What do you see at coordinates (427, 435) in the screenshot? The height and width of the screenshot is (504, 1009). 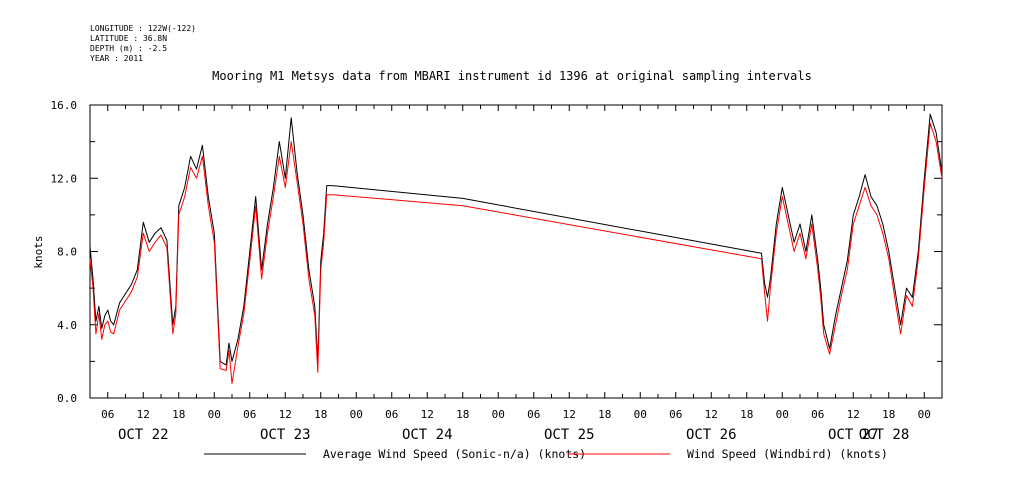 I see `day-label: OCT 24` at bounding box center [427, 435].